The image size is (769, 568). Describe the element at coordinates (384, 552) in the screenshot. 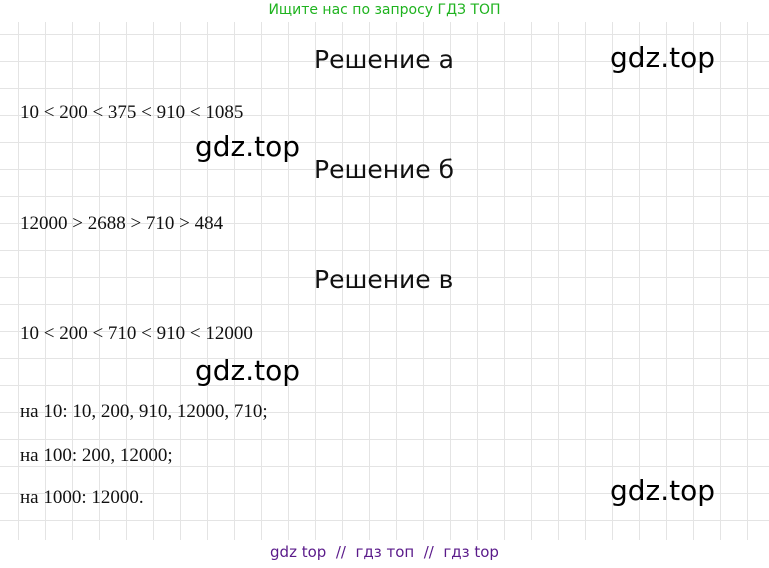

I see `footer-links: gdz top // гдз топ // гдз top` at that location.